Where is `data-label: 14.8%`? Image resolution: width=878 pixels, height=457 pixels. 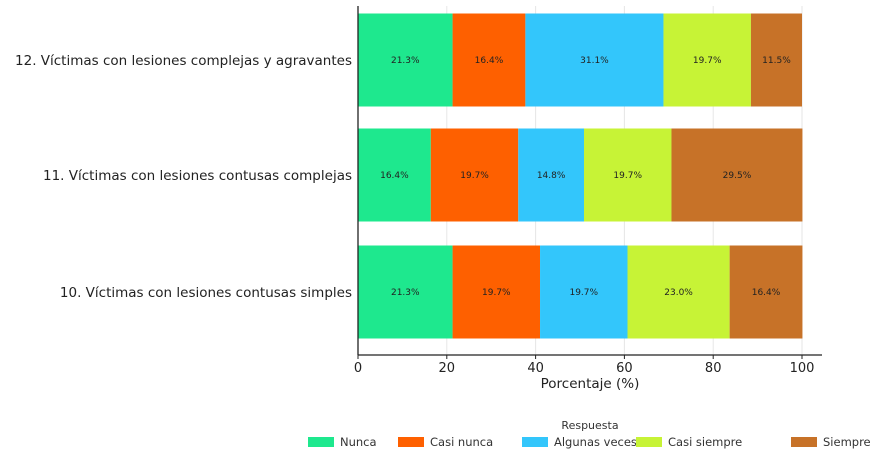
data-label: 14.8% is located at coordinates (551, 176).